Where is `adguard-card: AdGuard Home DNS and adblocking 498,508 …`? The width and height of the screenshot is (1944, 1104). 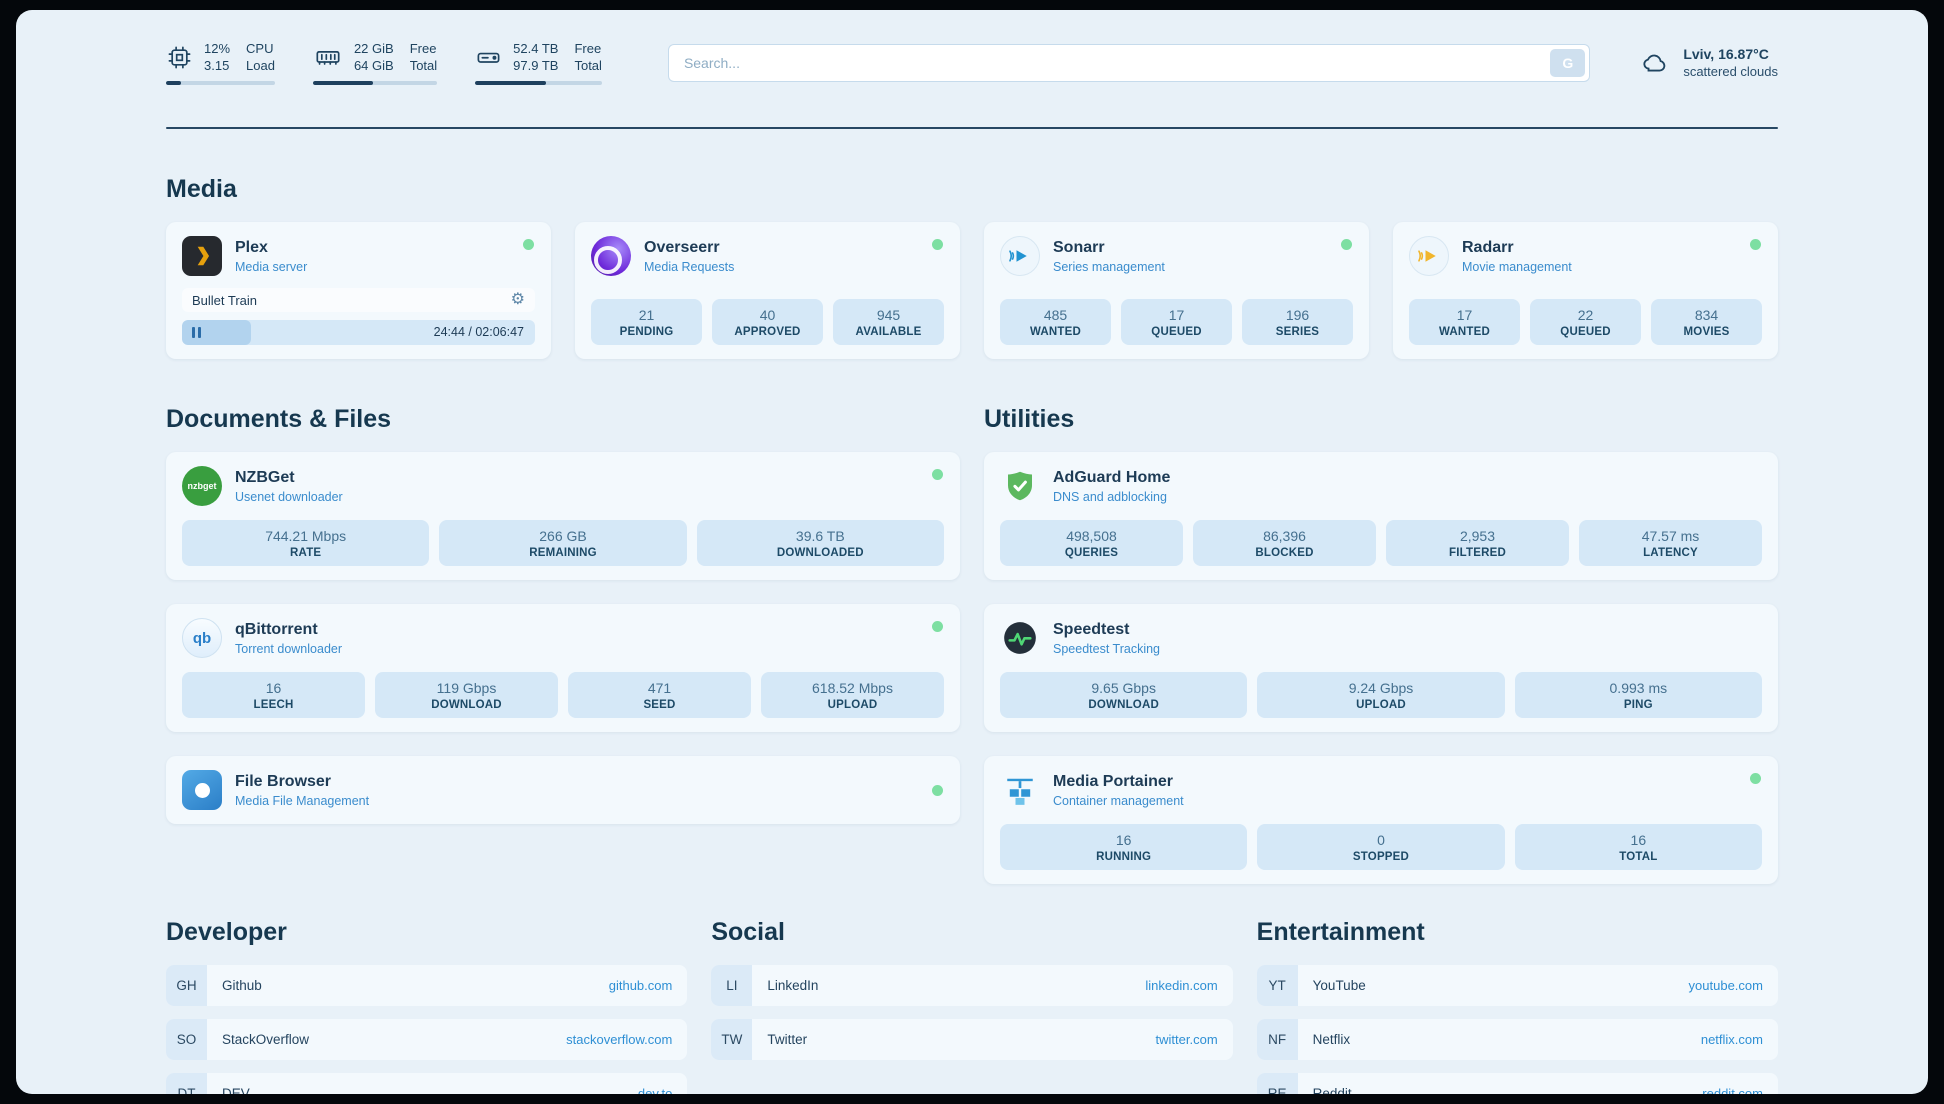 adguard-card: AdGuard Home DNS and adblocking 498,508 … is located at coordinates (1381, 516).